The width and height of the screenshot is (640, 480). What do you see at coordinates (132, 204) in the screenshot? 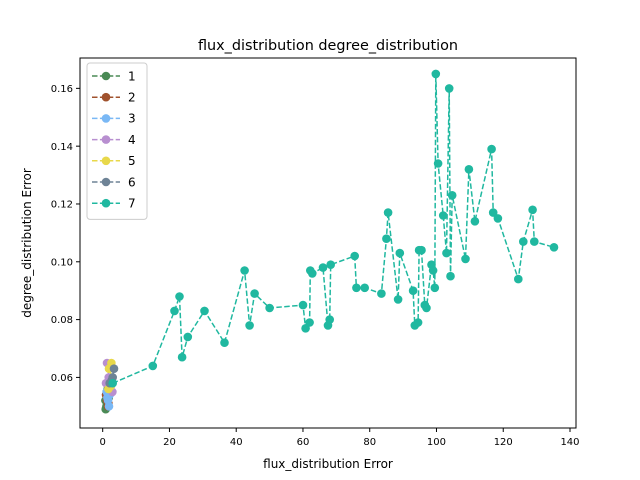
I see `legend-label: 7` at bounding box center [132, 204].